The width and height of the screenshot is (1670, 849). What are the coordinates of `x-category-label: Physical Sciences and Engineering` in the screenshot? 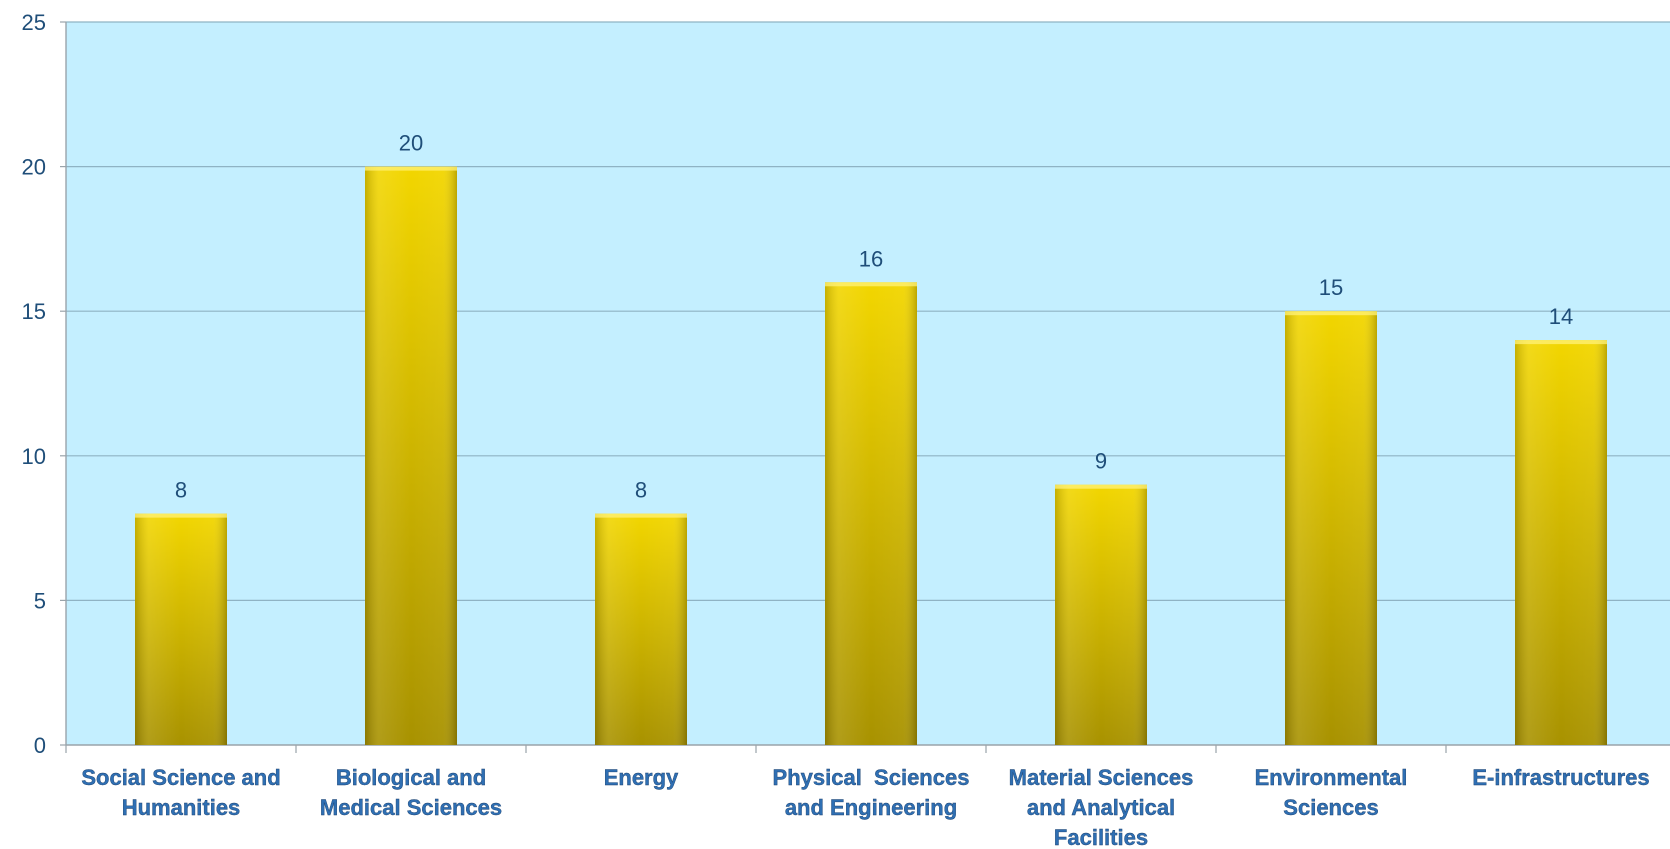 It's located at (871, 792).